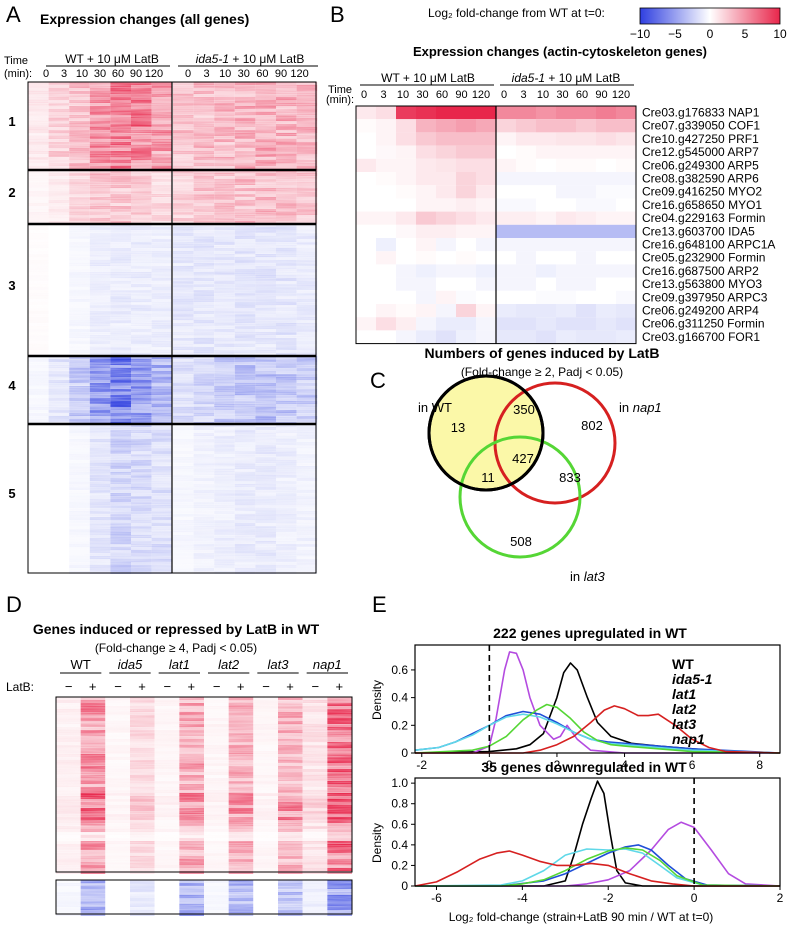  I want to click on time-tick-wt: 120, so click(154, 74).